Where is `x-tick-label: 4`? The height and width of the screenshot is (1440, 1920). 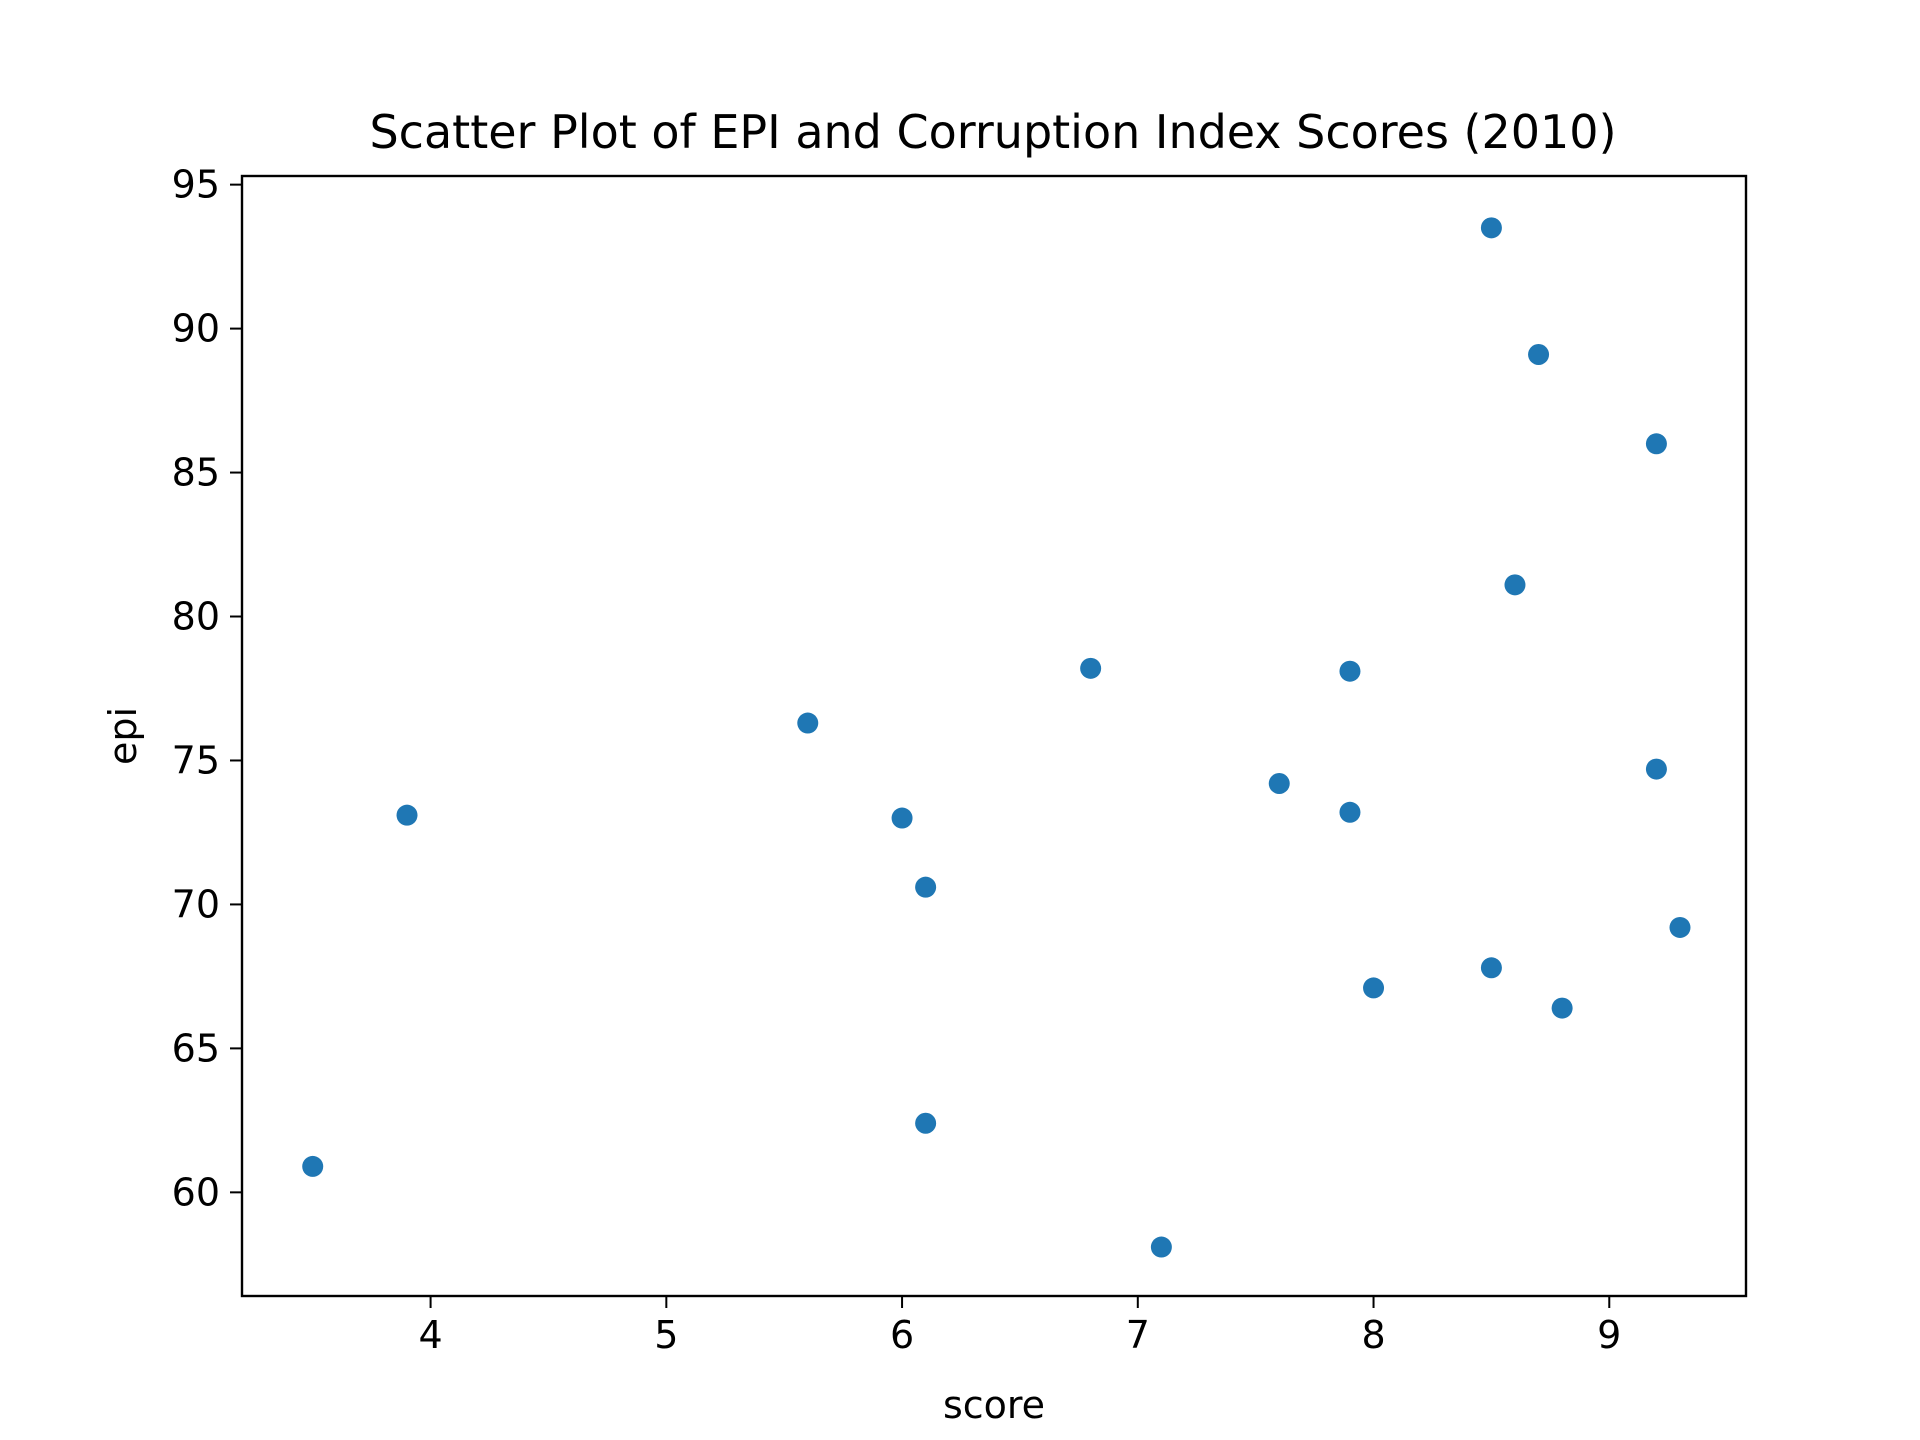 x-tick-label: 4 is located at coordinates (430, 1335).